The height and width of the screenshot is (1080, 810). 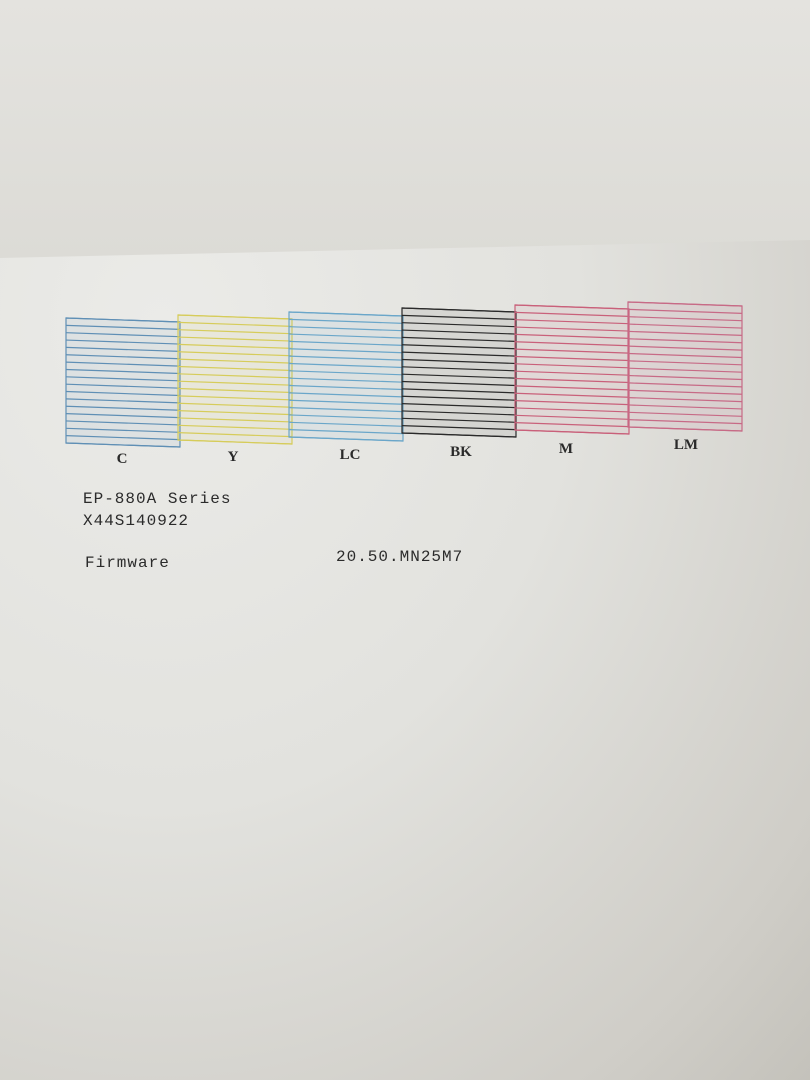 I want to click on label-c: C, so click(x=122, y=459).